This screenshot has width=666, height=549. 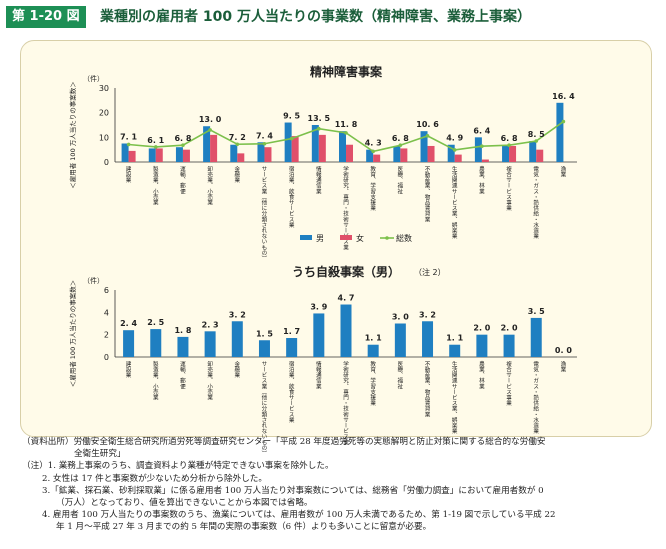 I want to click on data-label: 1. 8, so click(x=182, y=330).